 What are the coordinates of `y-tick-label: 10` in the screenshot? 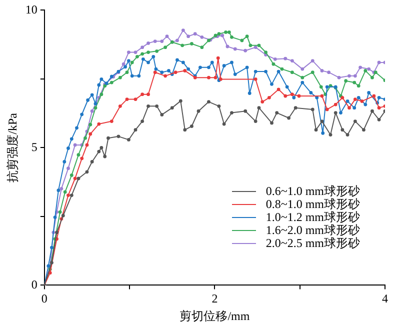 It's located at (31, 9).